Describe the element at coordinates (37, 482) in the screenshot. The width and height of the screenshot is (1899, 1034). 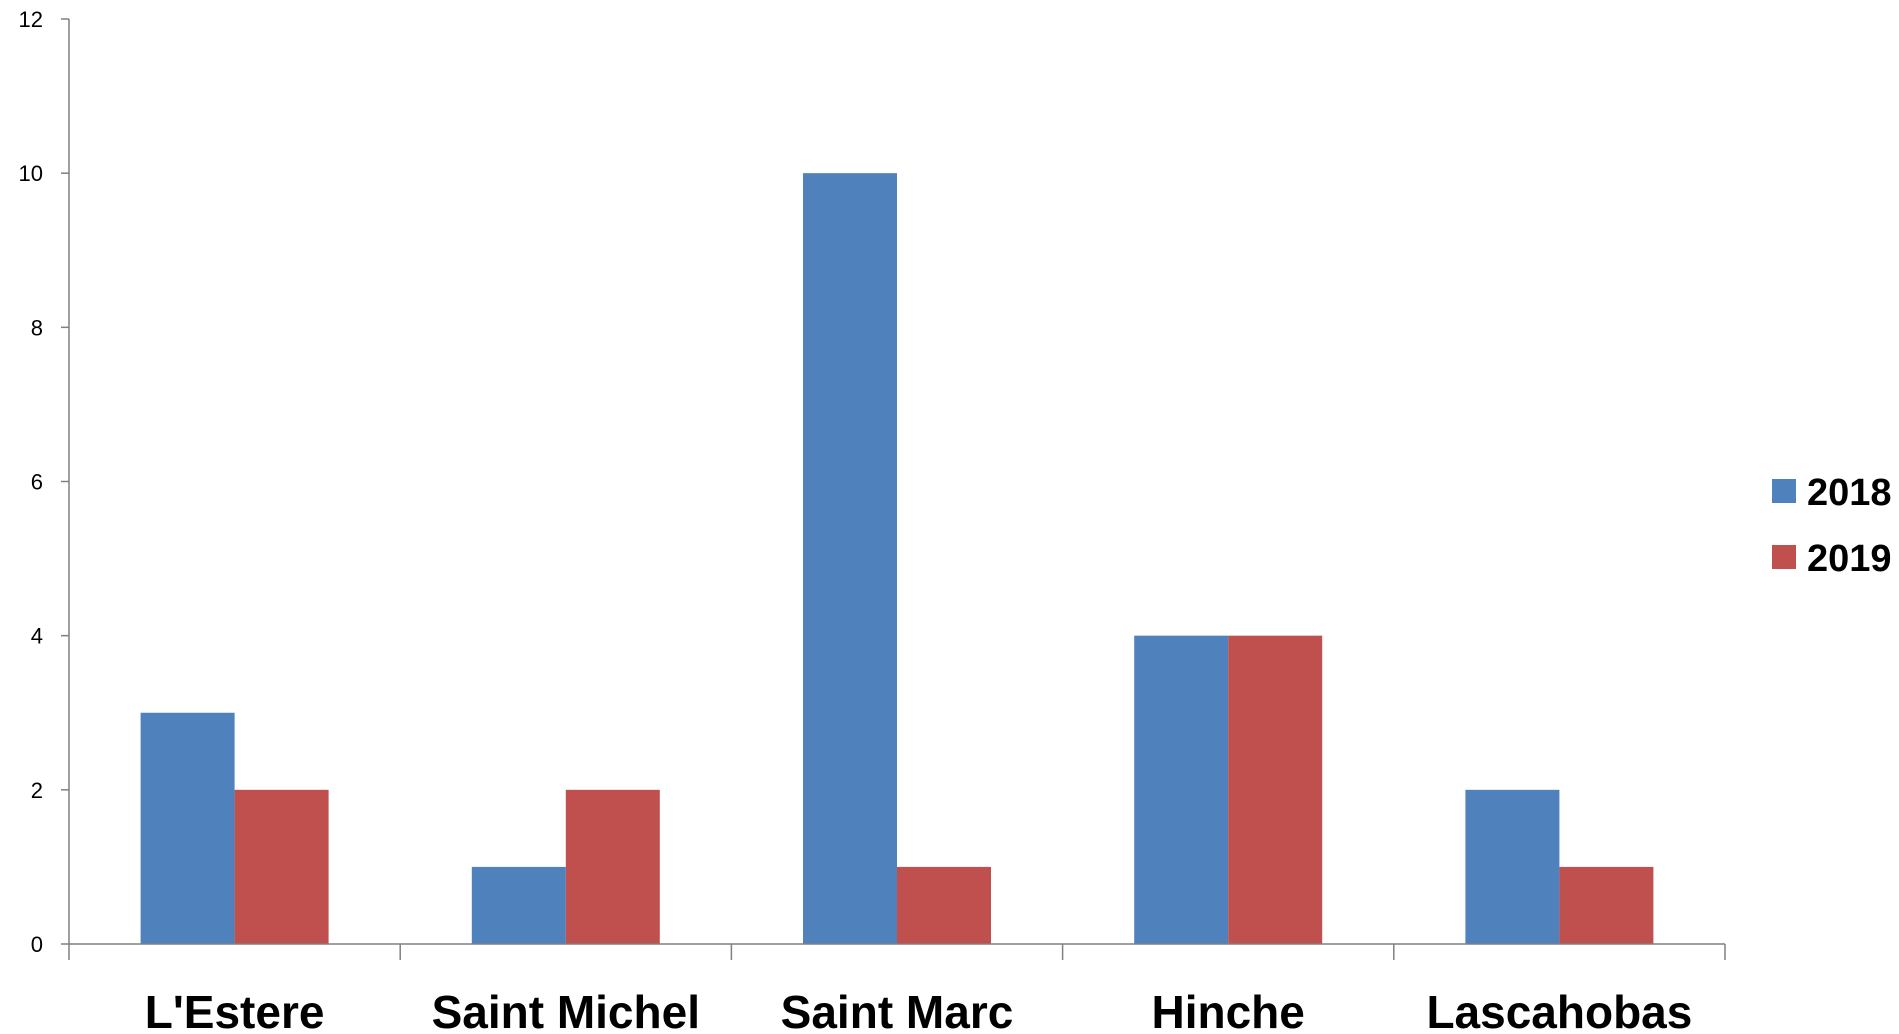
I see `y-tick-label: 6` at that location.